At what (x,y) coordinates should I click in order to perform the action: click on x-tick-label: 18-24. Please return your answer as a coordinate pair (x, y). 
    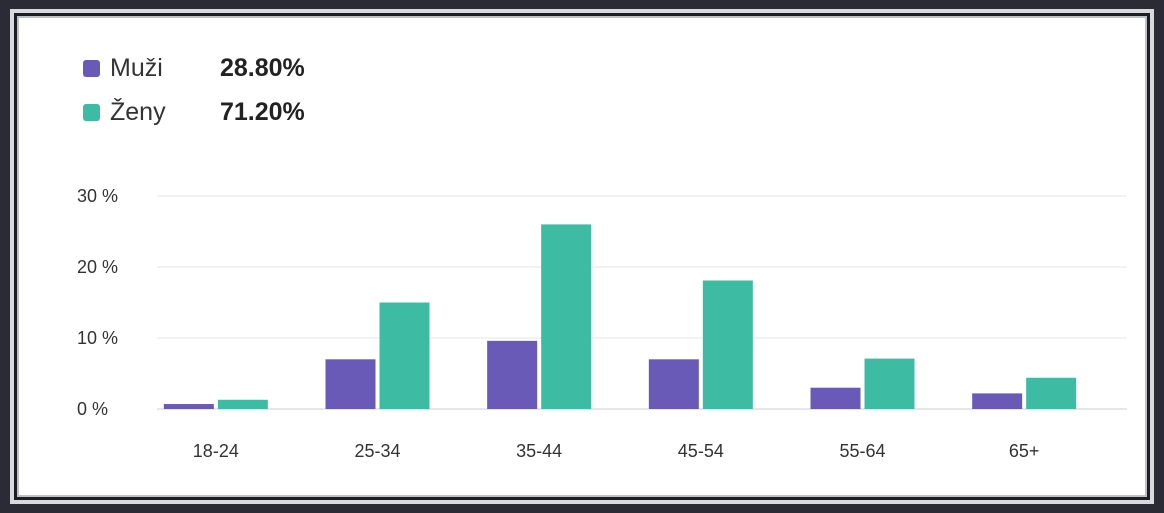
    Looking at the image, I should click on (216, 451).